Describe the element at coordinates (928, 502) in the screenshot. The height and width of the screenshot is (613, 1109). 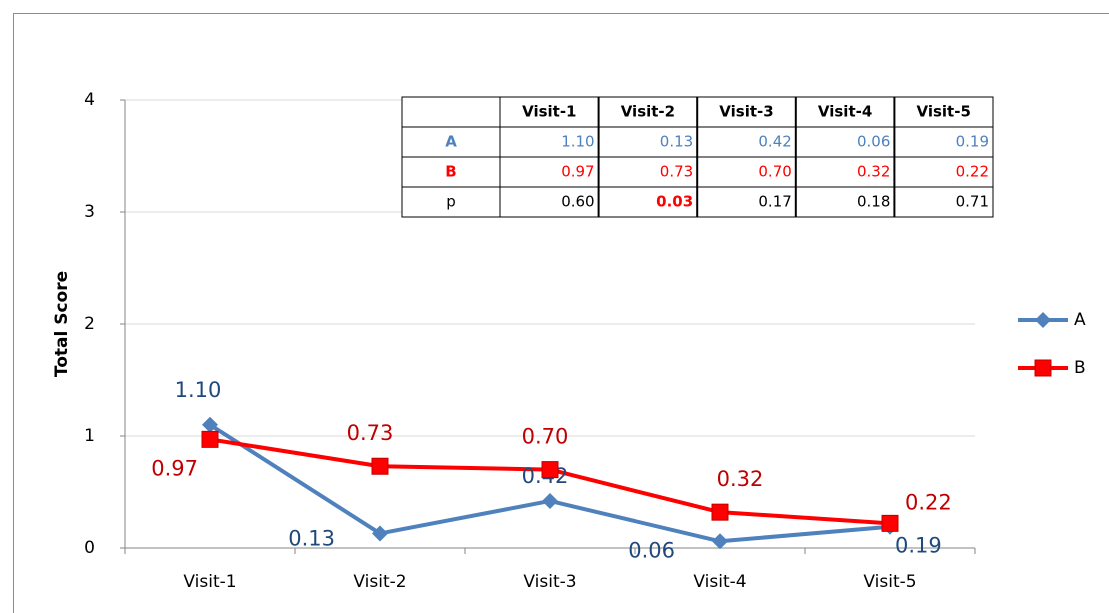
I see `data-label: 0.22` at that location.